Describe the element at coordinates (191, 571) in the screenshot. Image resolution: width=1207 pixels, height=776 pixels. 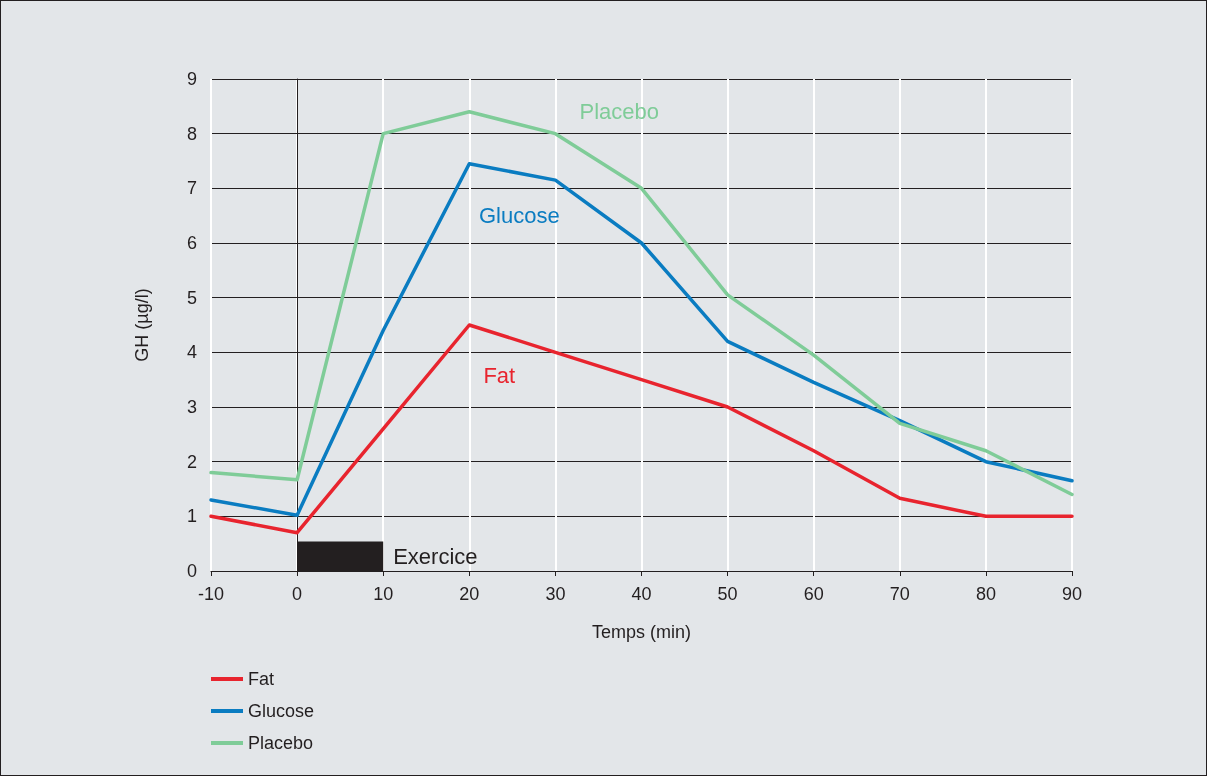
I see `y-tick-label: 0` at that location.